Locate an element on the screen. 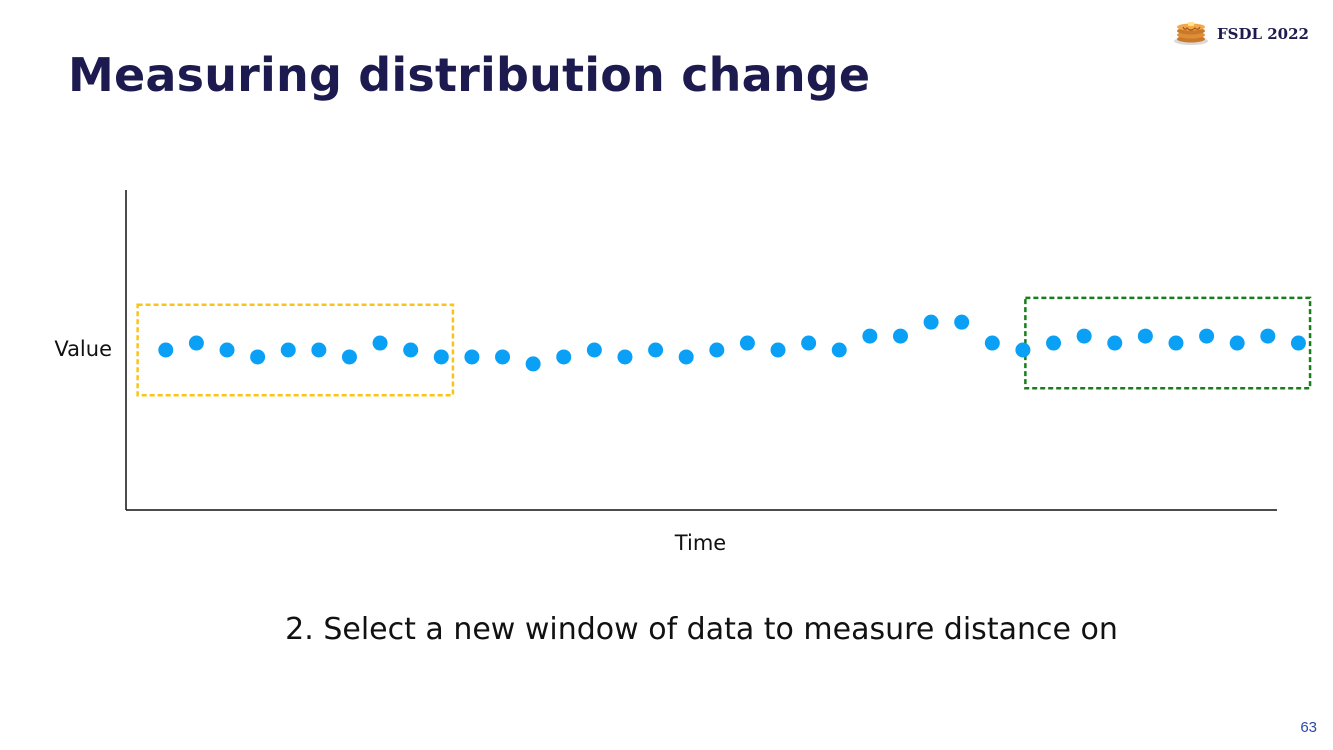  window-box-reference is located at coordinates (295, 350).